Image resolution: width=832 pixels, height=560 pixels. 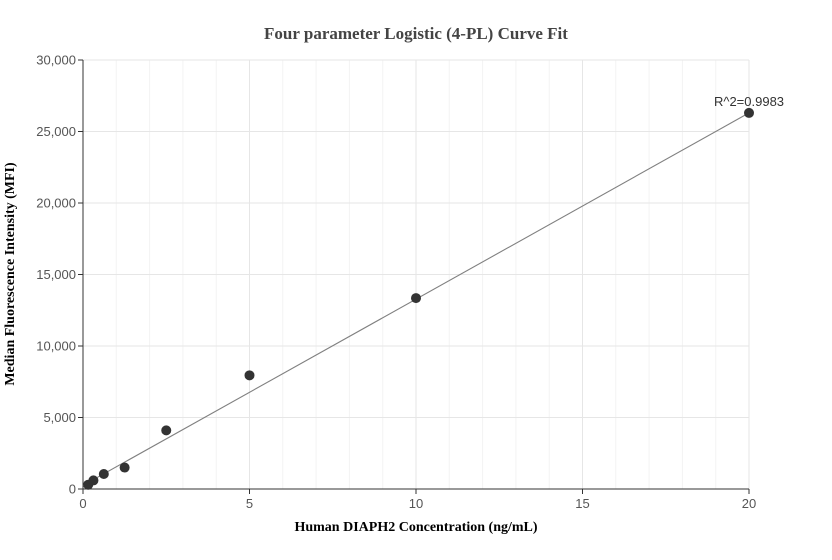 I want to click on r-squared-annotation: R^2=0.9983, so click(x=749, y=101).